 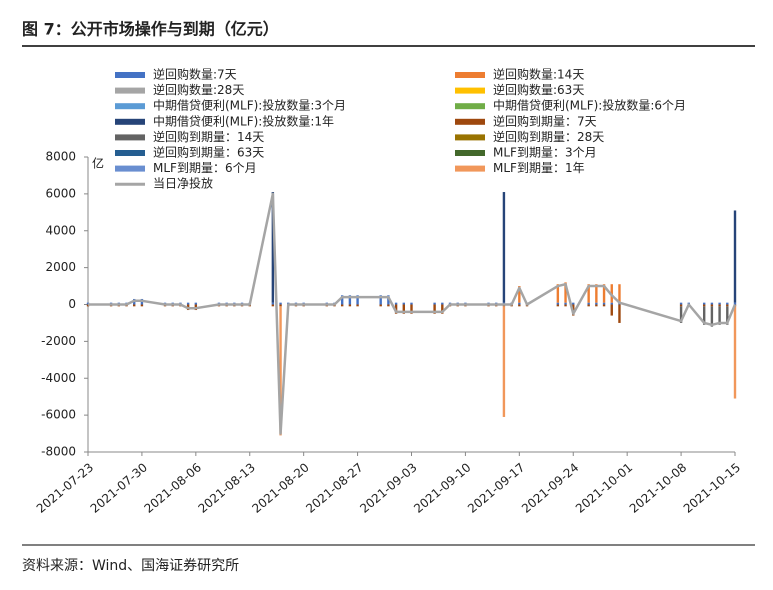 I want to click on x-tick-label: 2021-08-27, so click(x=334, y=488).